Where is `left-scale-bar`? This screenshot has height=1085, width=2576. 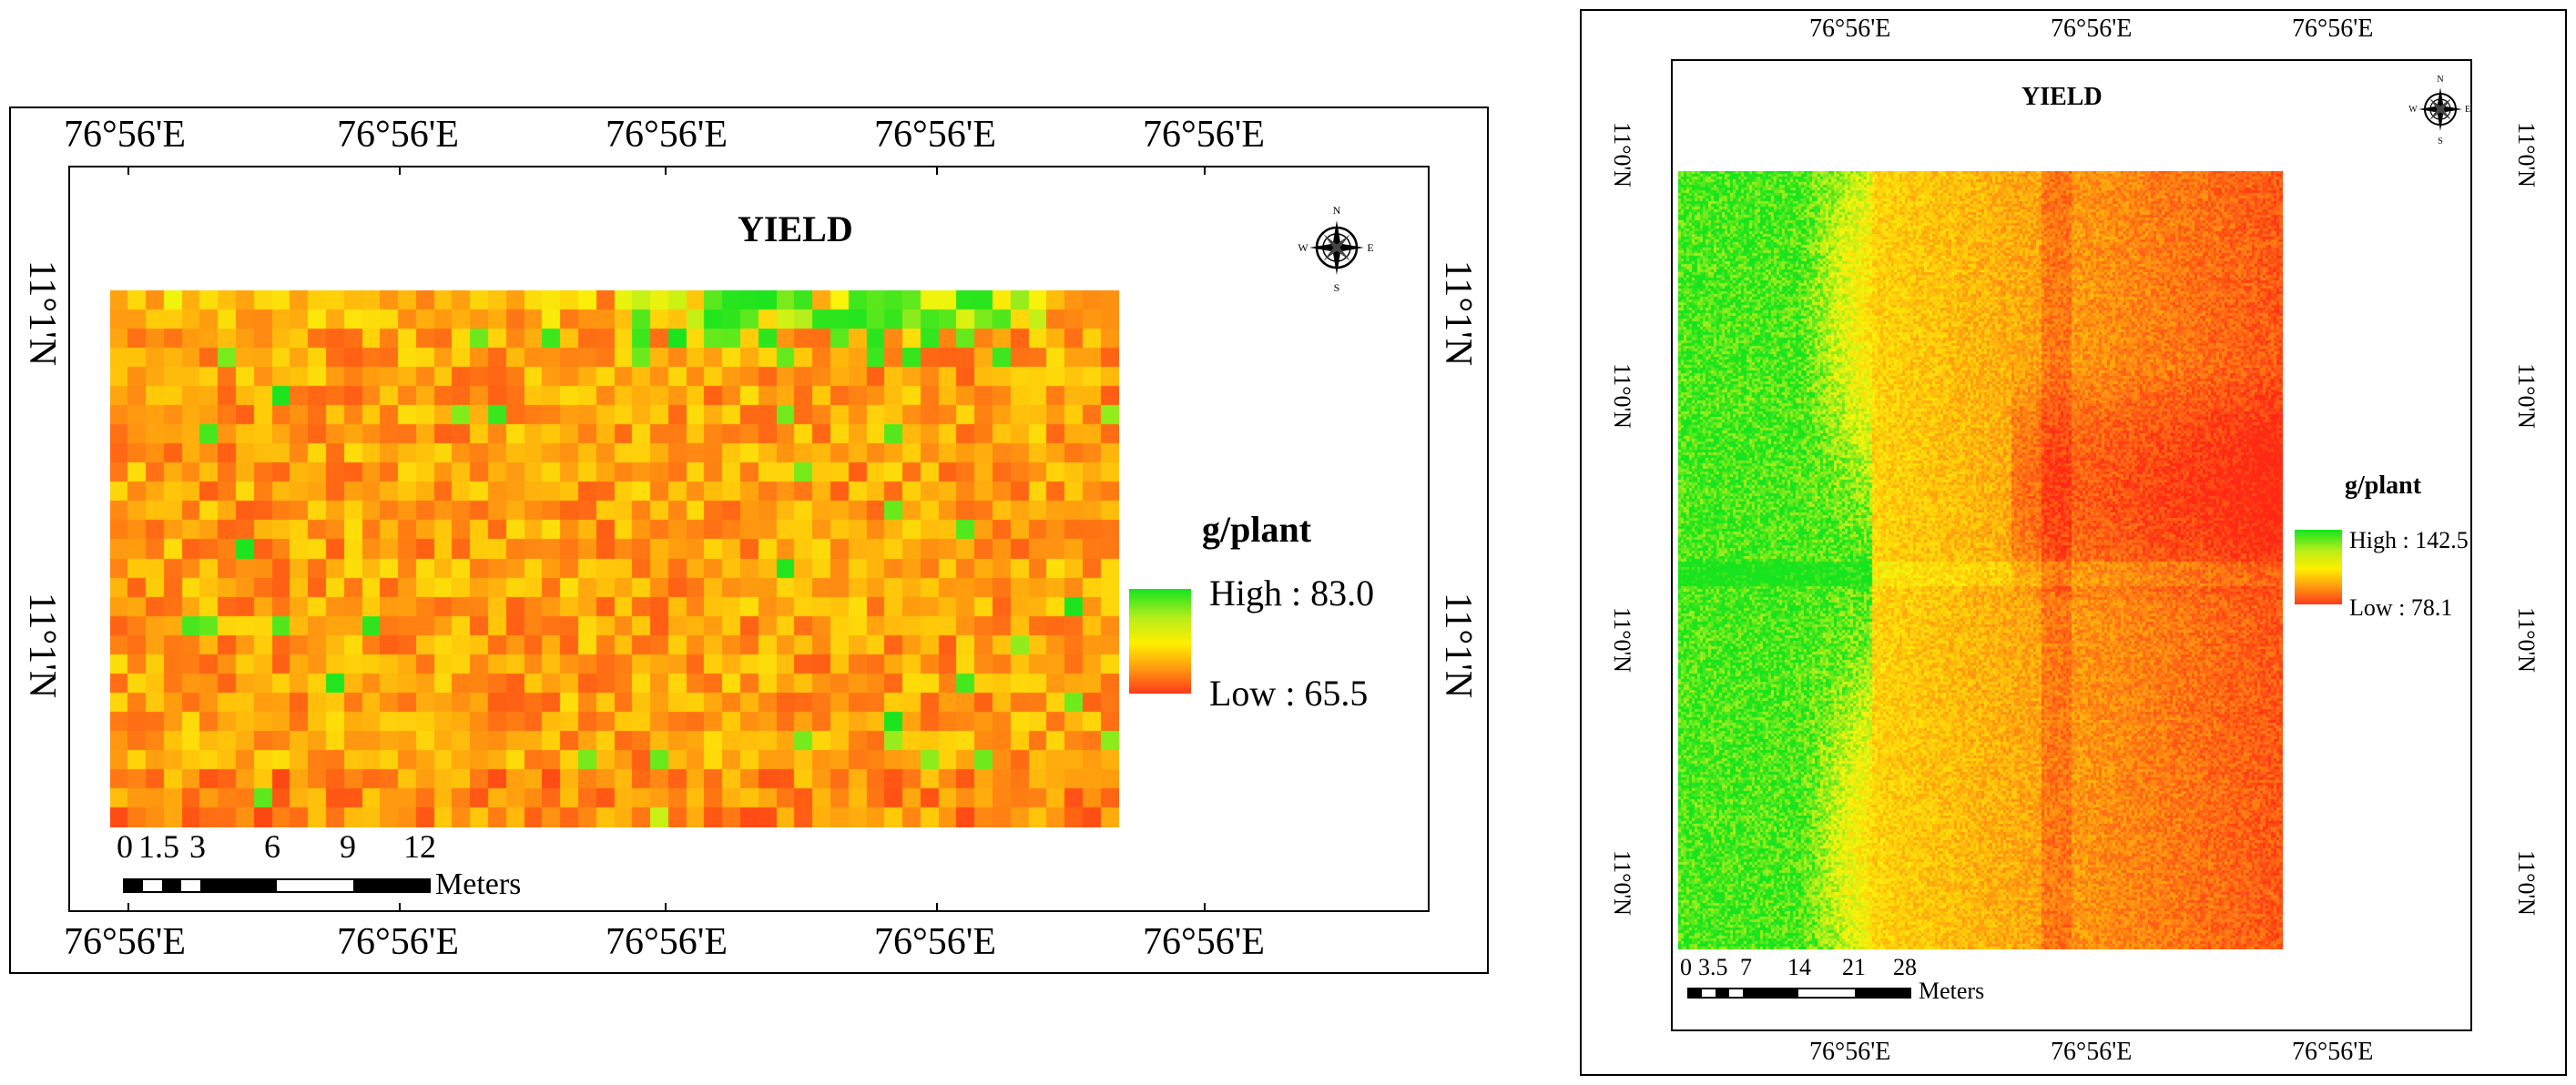 left-scale-bar is located at coordinates (277, 885).